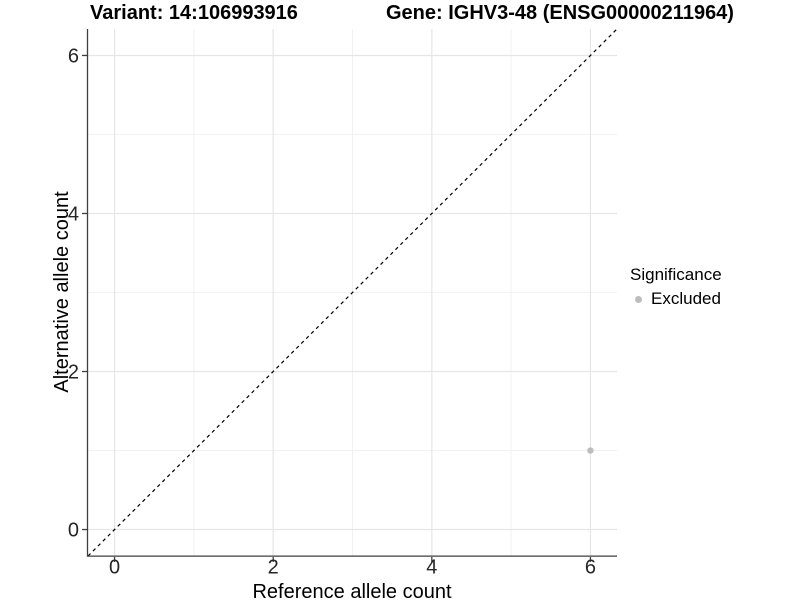  Describe the element at coordinates (638, 299) in the screenshot. I see `legend-point-icon` at that location.